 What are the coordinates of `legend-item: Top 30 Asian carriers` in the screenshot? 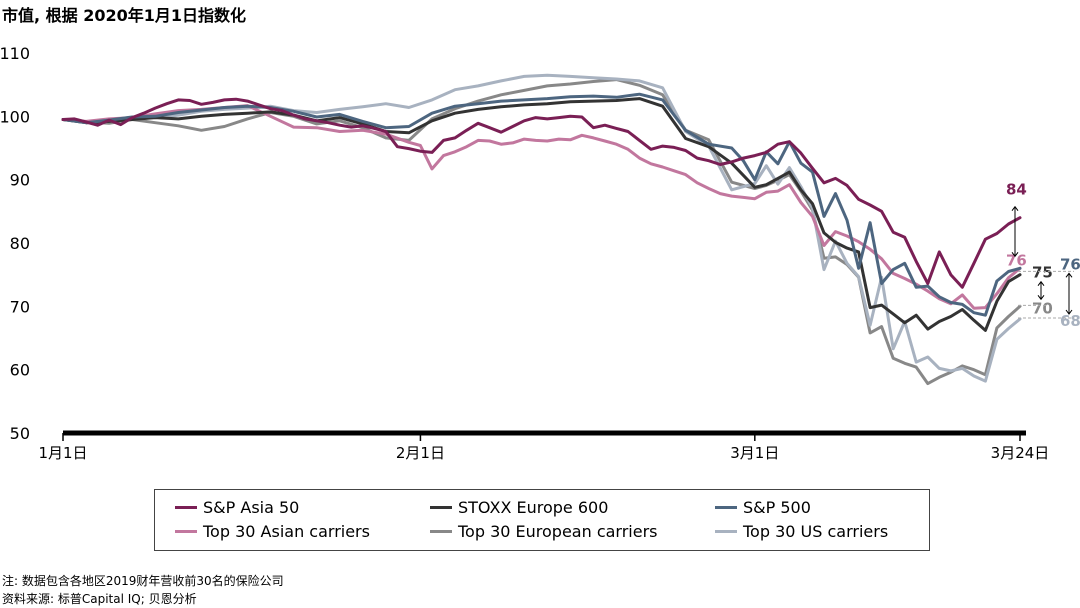 It's located at (272, 531).